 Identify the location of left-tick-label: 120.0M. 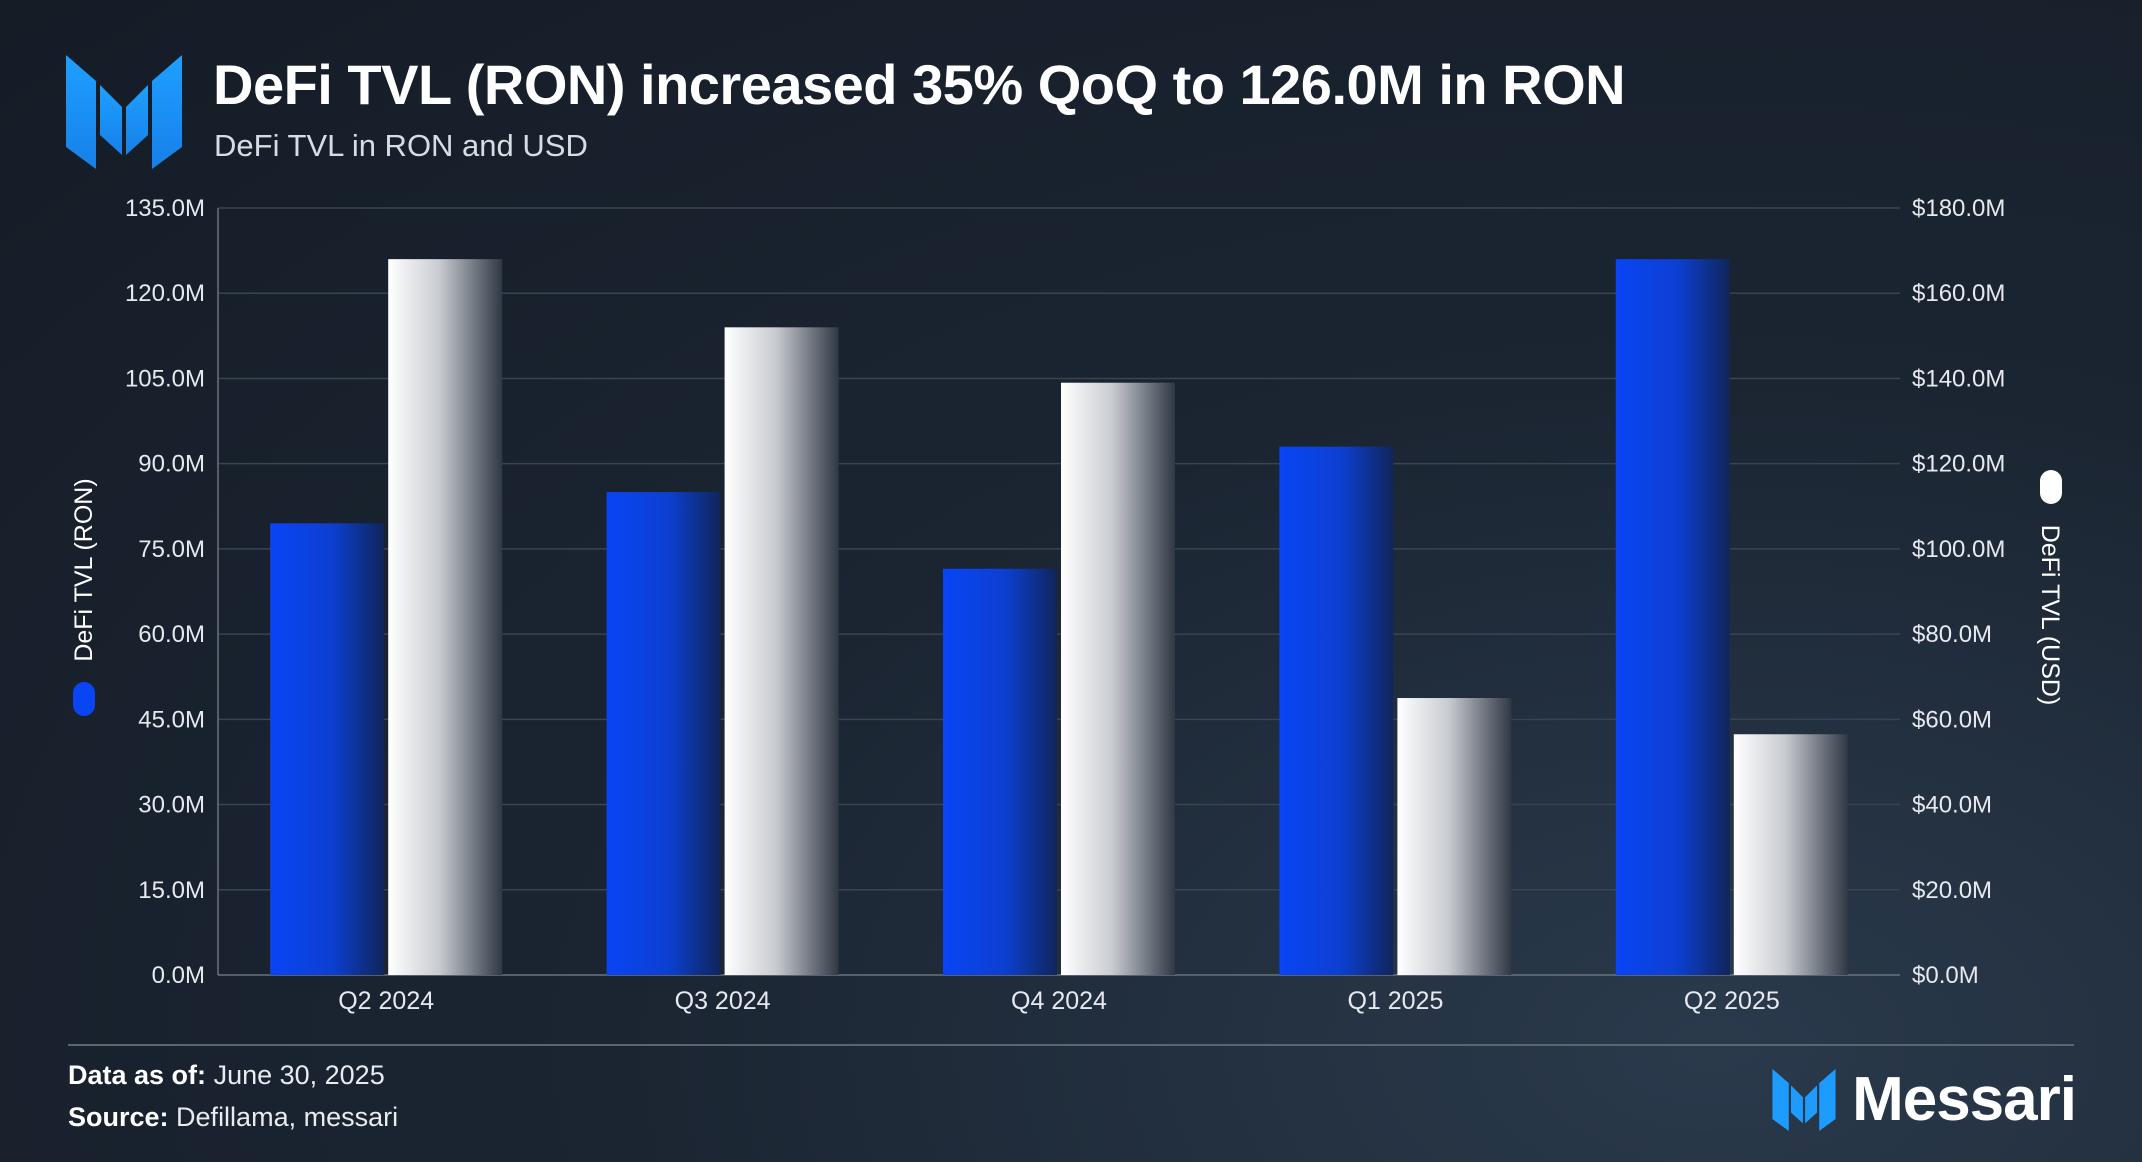
(165, 293).